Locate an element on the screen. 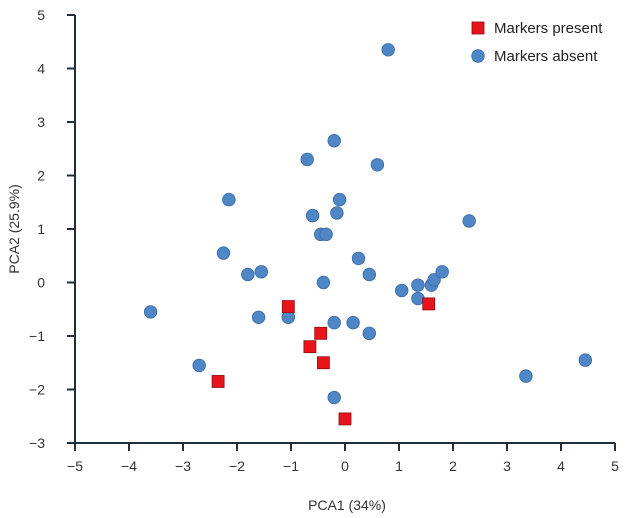  legend-label-present: Markers present is located at coordinates (548, 28).